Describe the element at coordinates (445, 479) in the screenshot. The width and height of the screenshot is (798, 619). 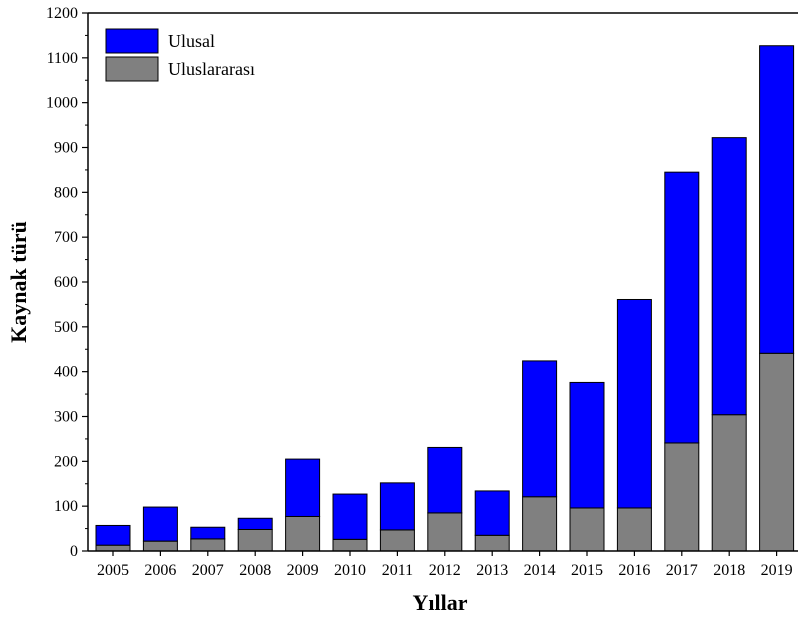
I see `bar-ulusal-2012` at that location.